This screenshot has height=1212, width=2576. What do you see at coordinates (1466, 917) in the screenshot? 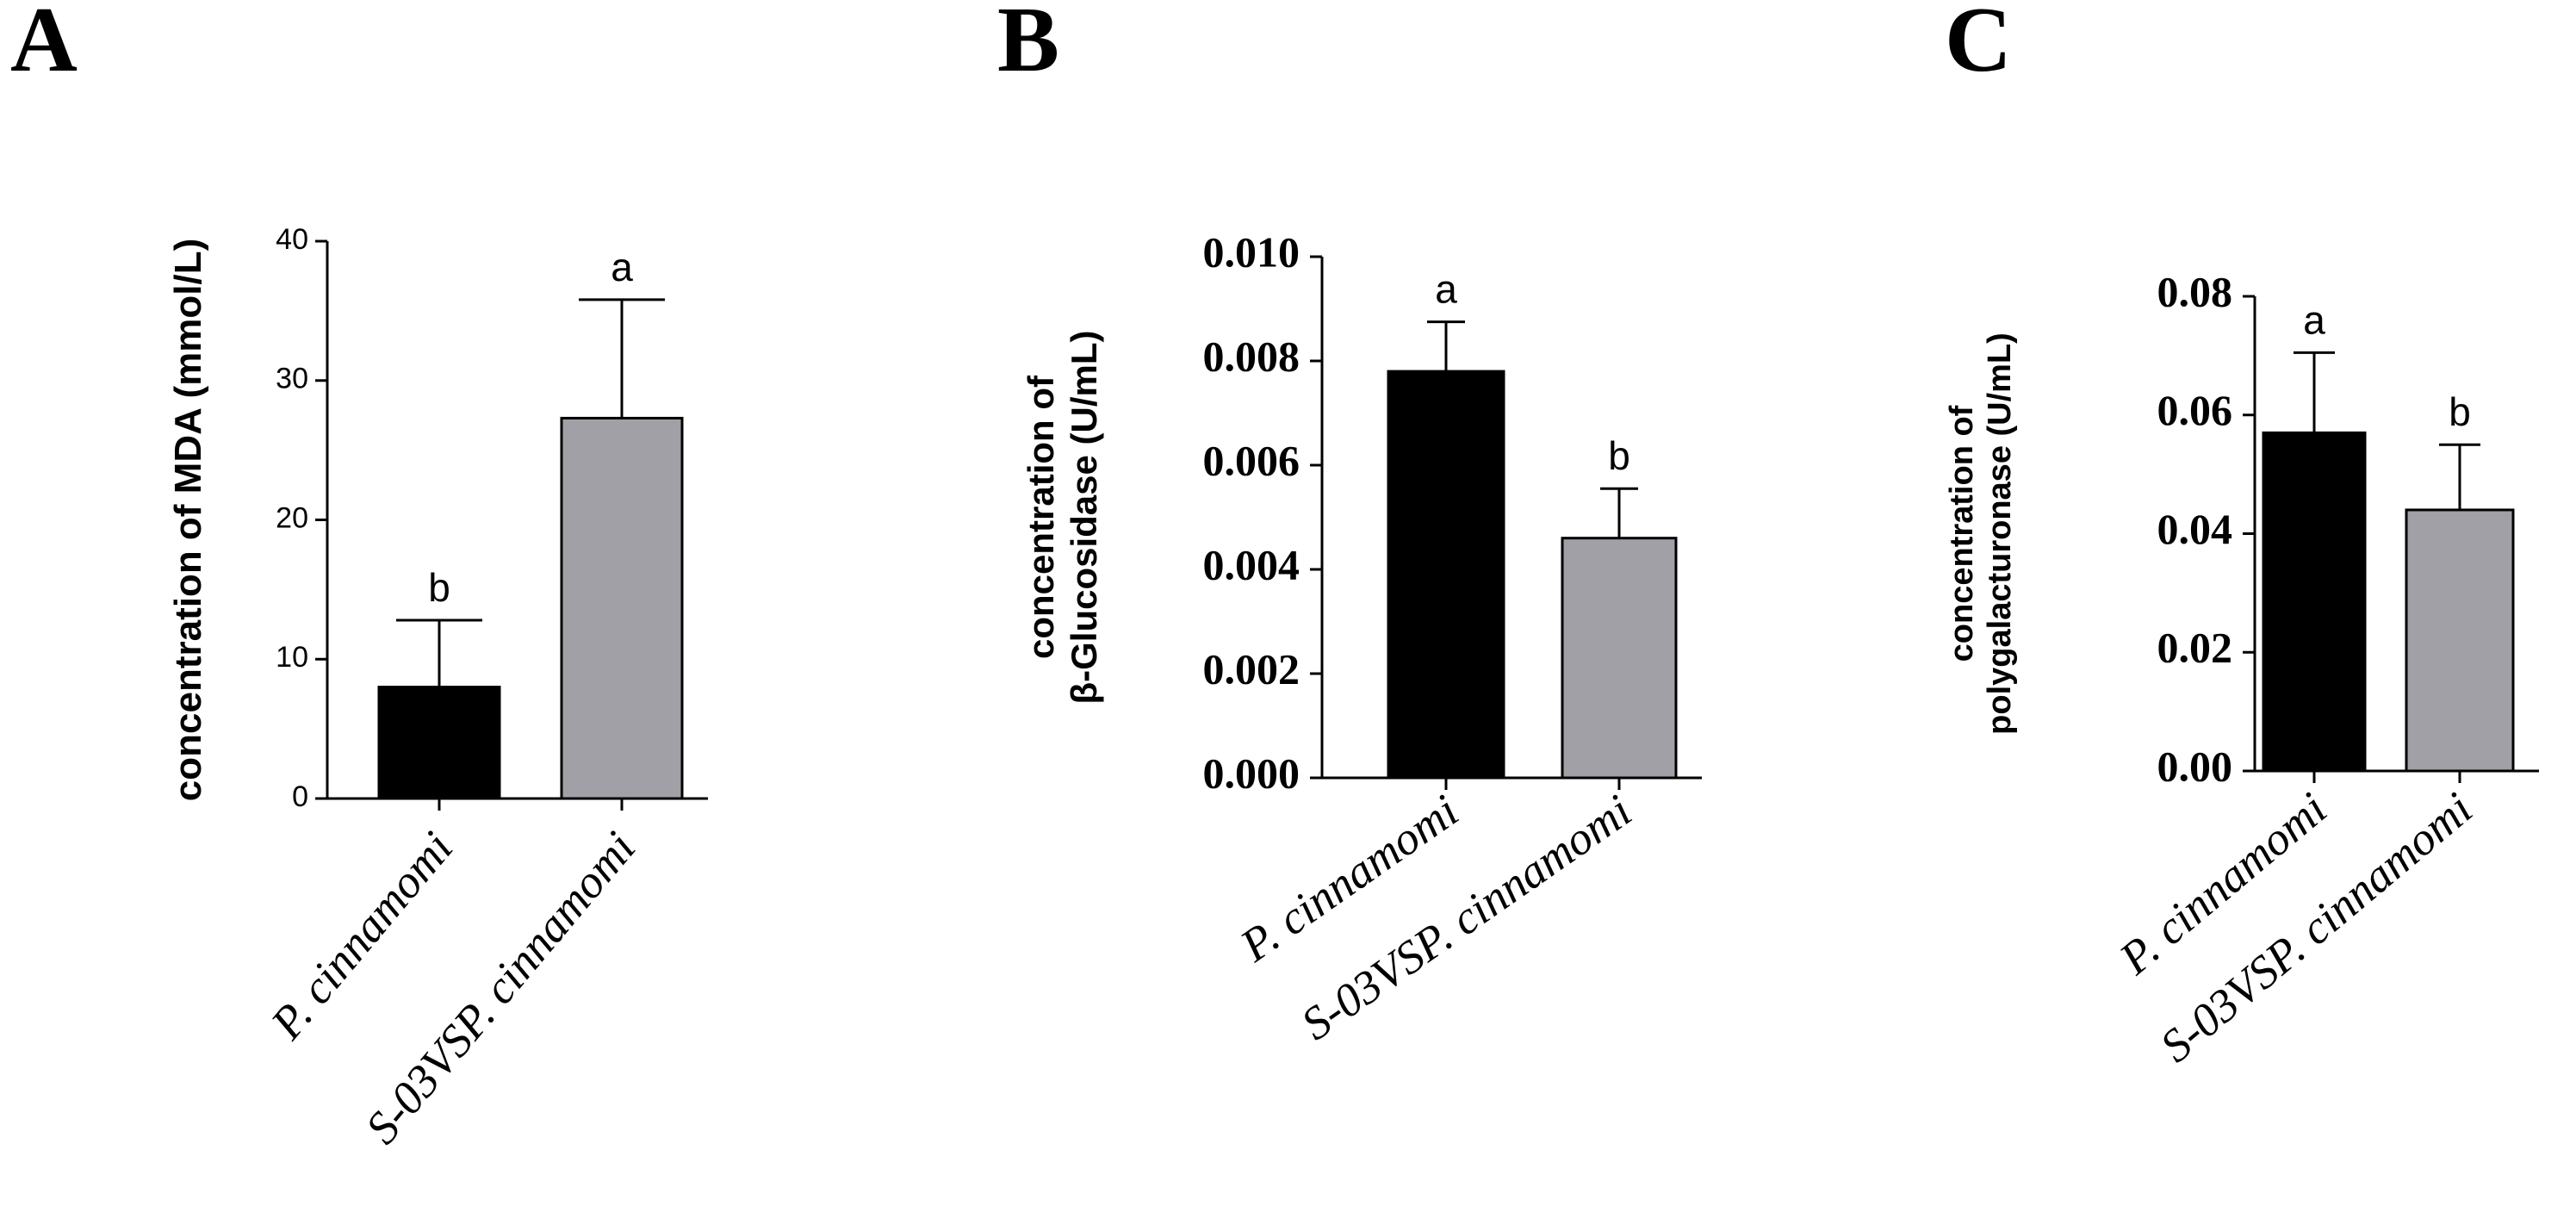
I see `category-label: S-03VSP. cinnamomi` at bounding box center [1466, 917].